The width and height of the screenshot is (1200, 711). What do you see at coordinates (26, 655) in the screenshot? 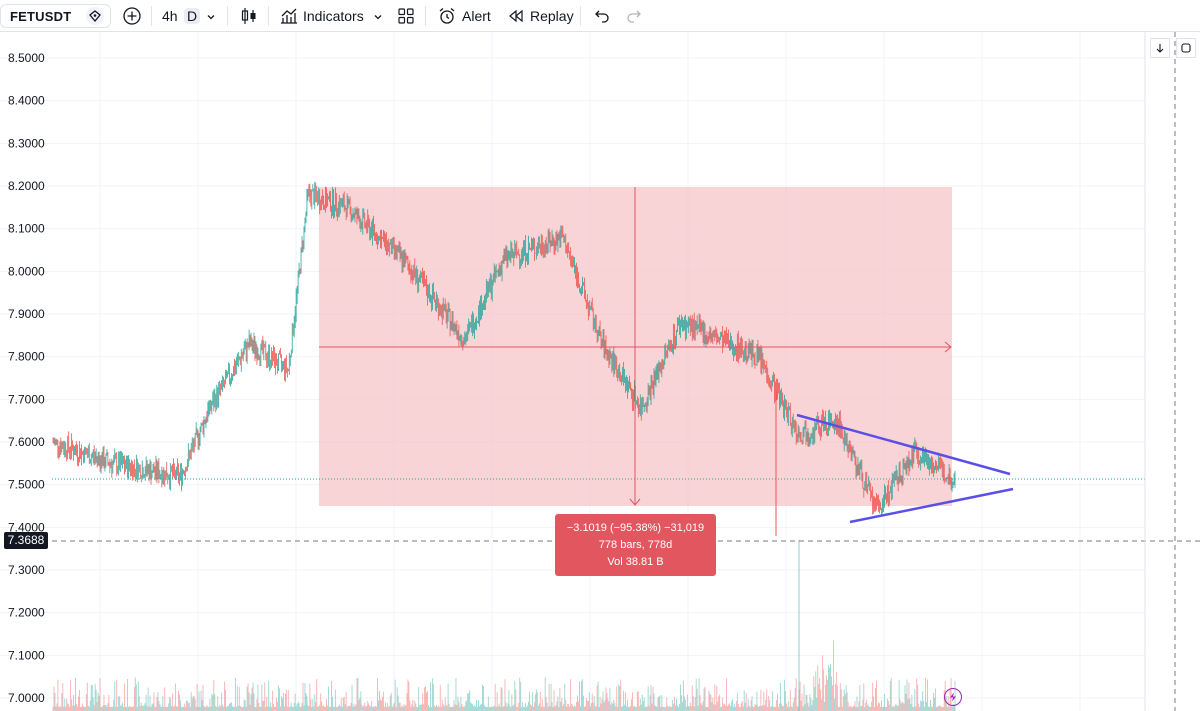
I see `price-label: 7.1000` at bounding box center [26, 655].